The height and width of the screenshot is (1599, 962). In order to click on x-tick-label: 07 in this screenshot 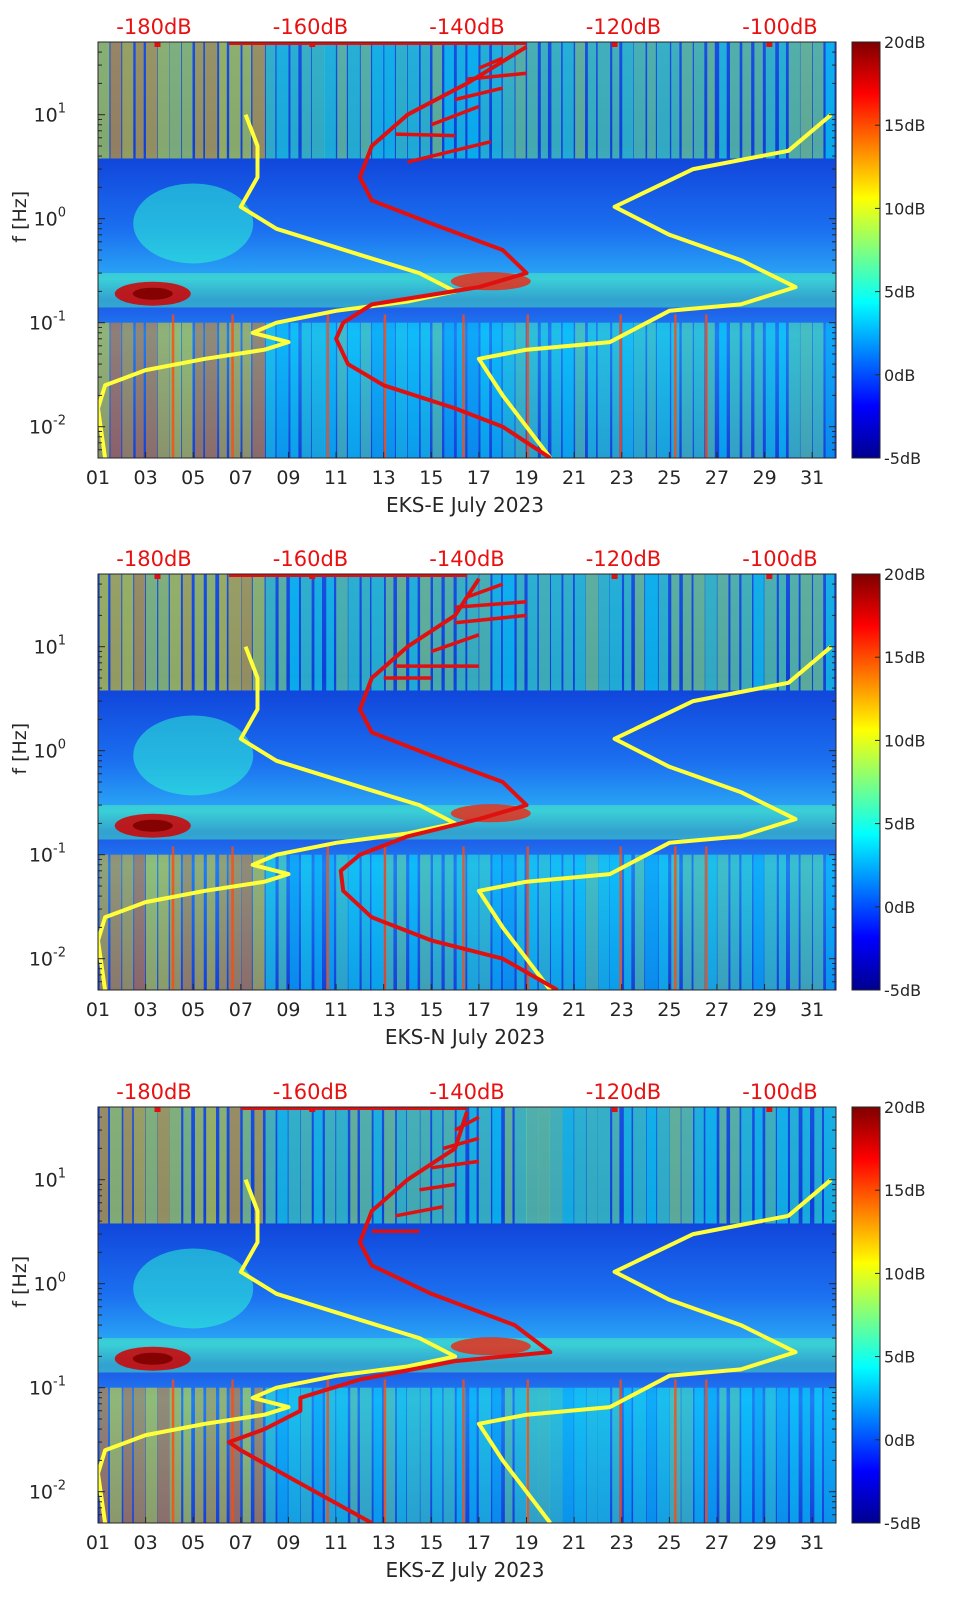, I will do `click(241, 1543)`.